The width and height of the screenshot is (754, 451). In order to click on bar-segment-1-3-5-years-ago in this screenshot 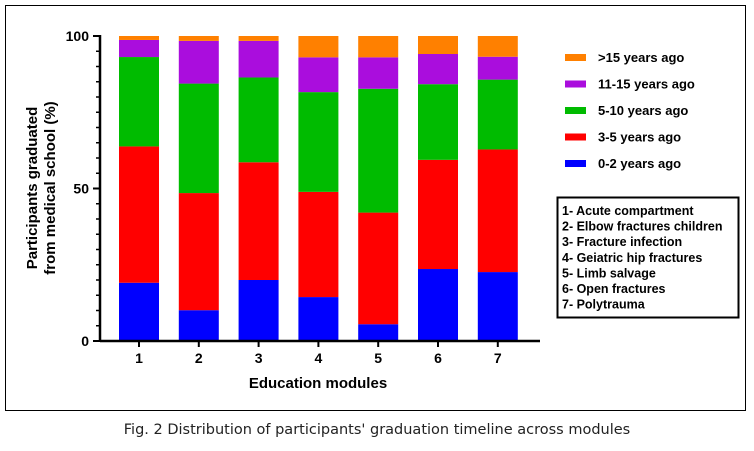, I will do `click(139, 214)`.